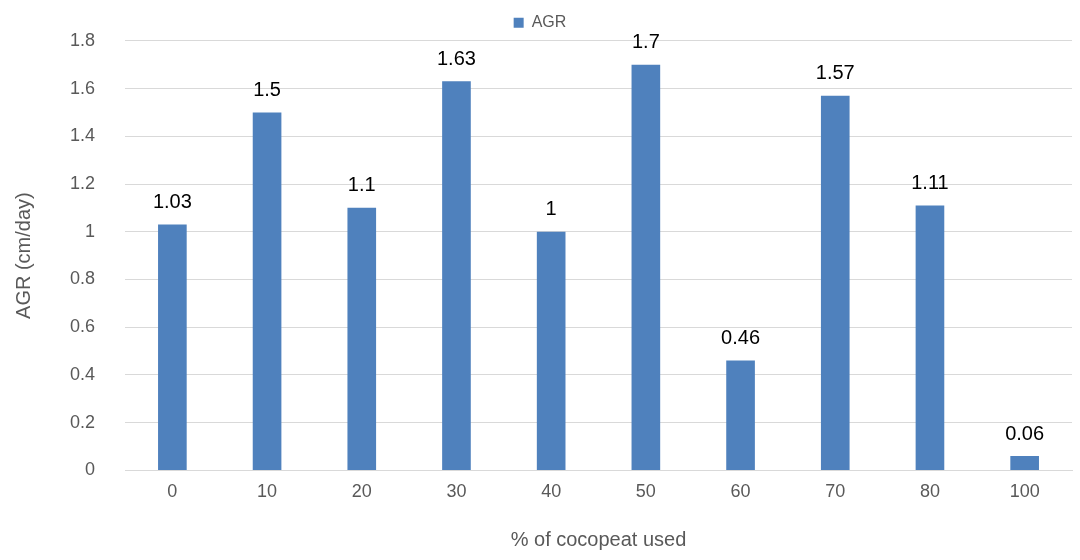 Image resolution: width=1080 pixels, height=560 pixels. What do you see at coordinates (456, 491) in the screenshot?
I see `x-tick-label: 30` at bounding box center [456, 491].